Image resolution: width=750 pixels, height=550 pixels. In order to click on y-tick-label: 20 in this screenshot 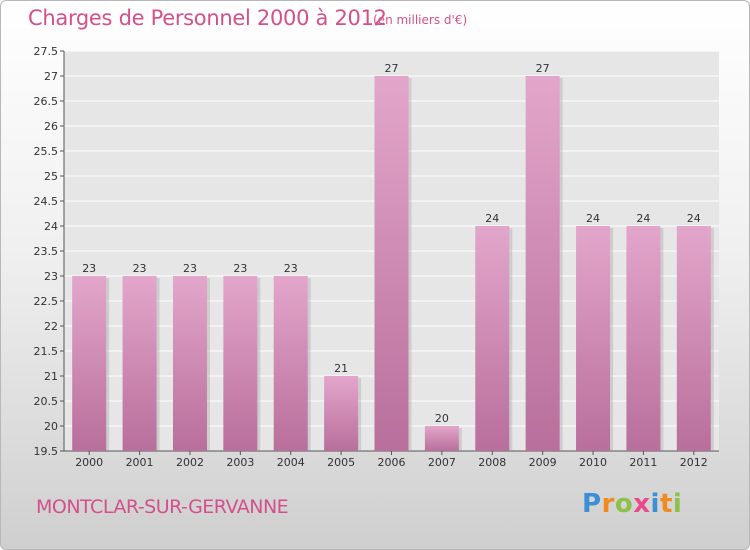, I will do `click(51, 426)`.